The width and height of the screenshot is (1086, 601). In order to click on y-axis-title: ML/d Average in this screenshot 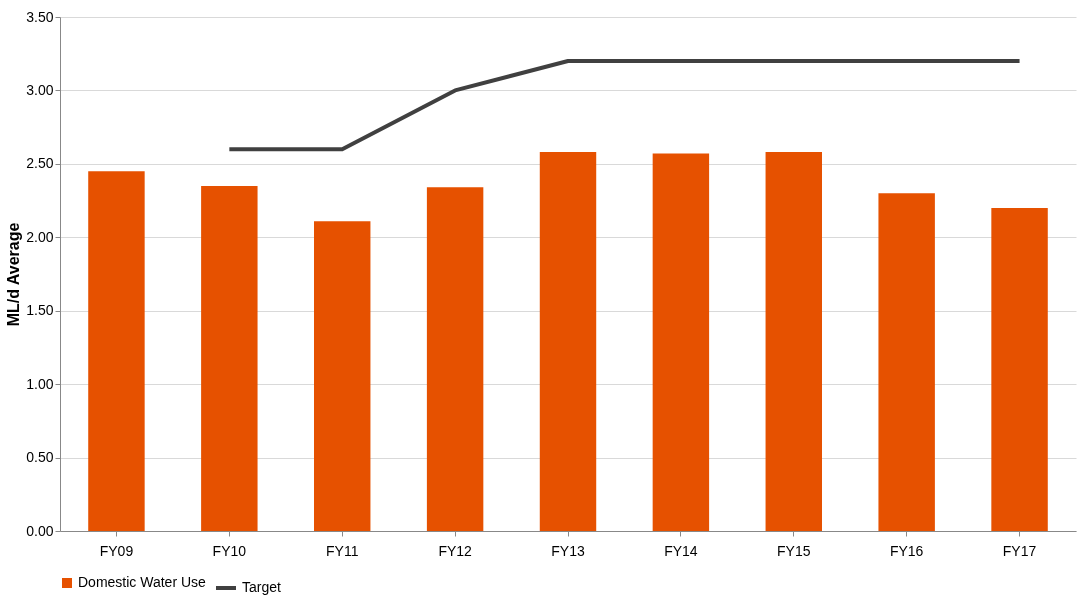, I will do `click(14, 274)`.